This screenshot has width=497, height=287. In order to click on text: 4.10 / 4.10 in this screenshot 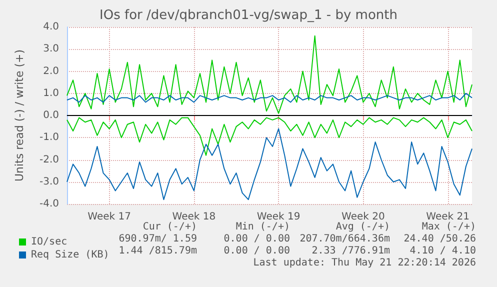, I will do `click(443, 251)`.